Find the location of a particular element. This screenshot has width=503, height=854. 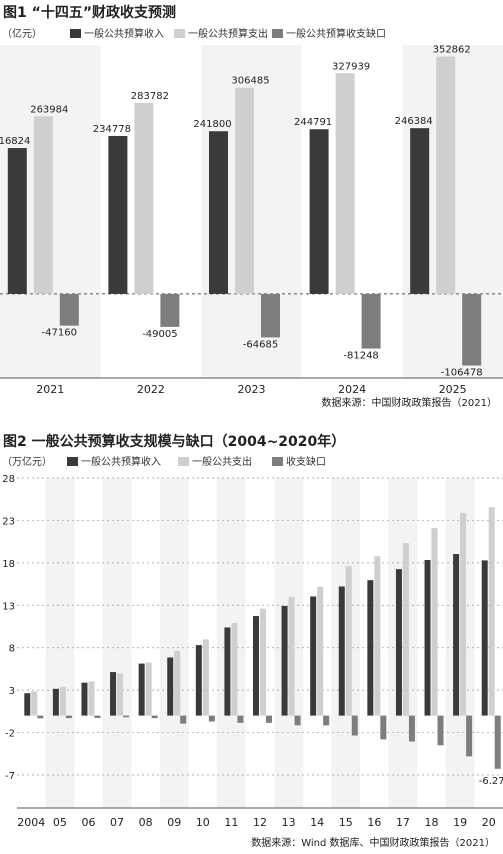

chart1-x-tick: 2022 is located at coordinates (151, 389).